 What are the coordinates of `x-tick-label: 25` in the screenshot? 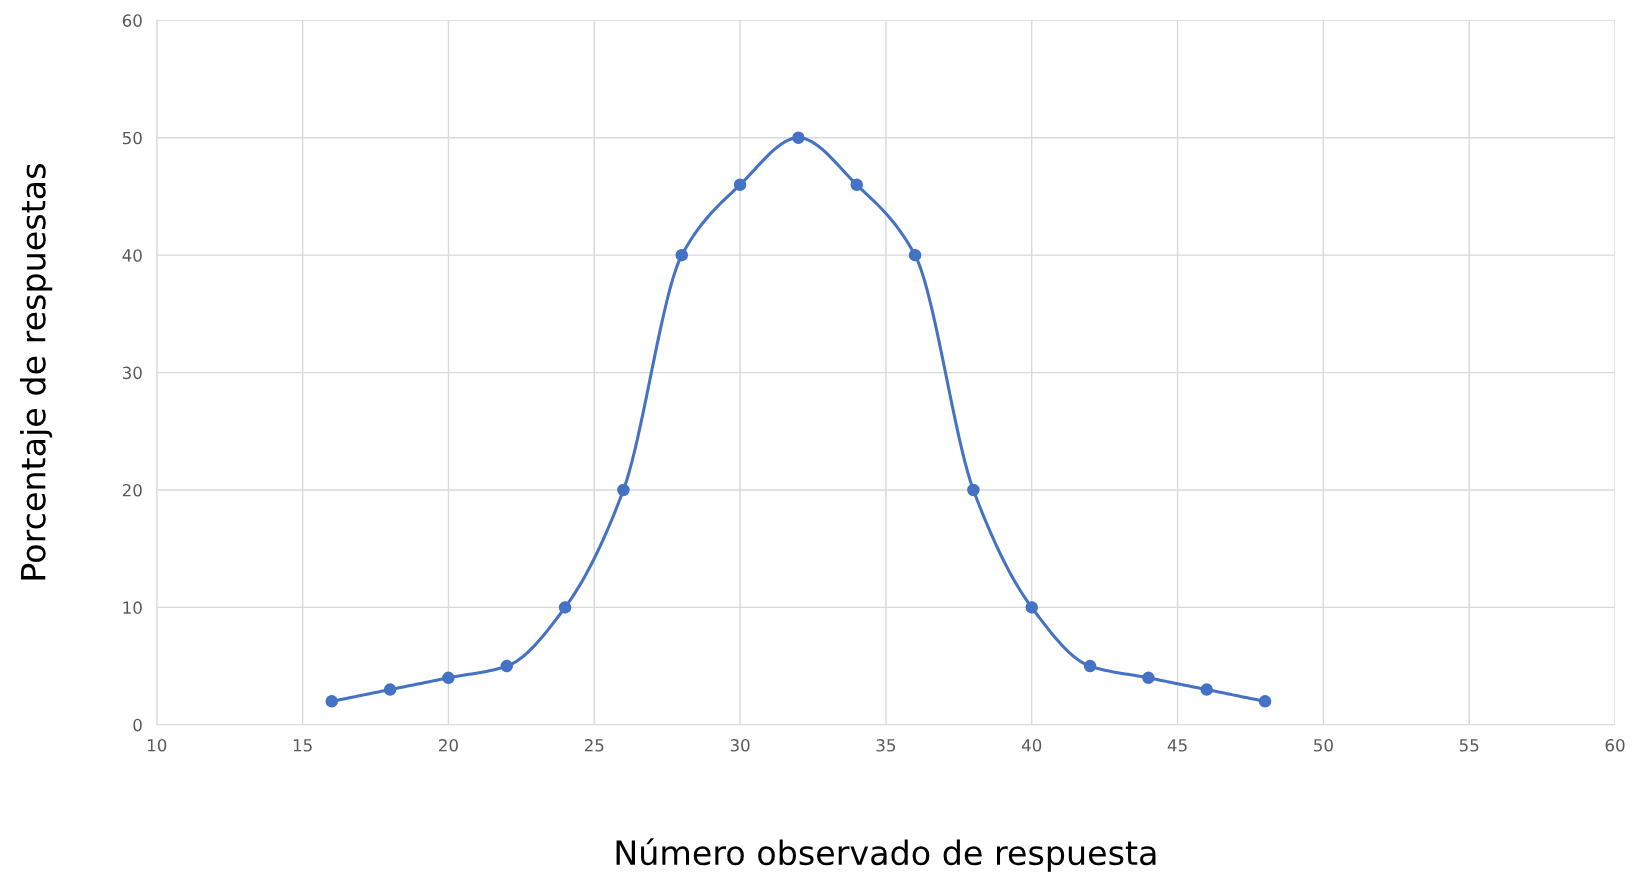 It's located at (594, 745).